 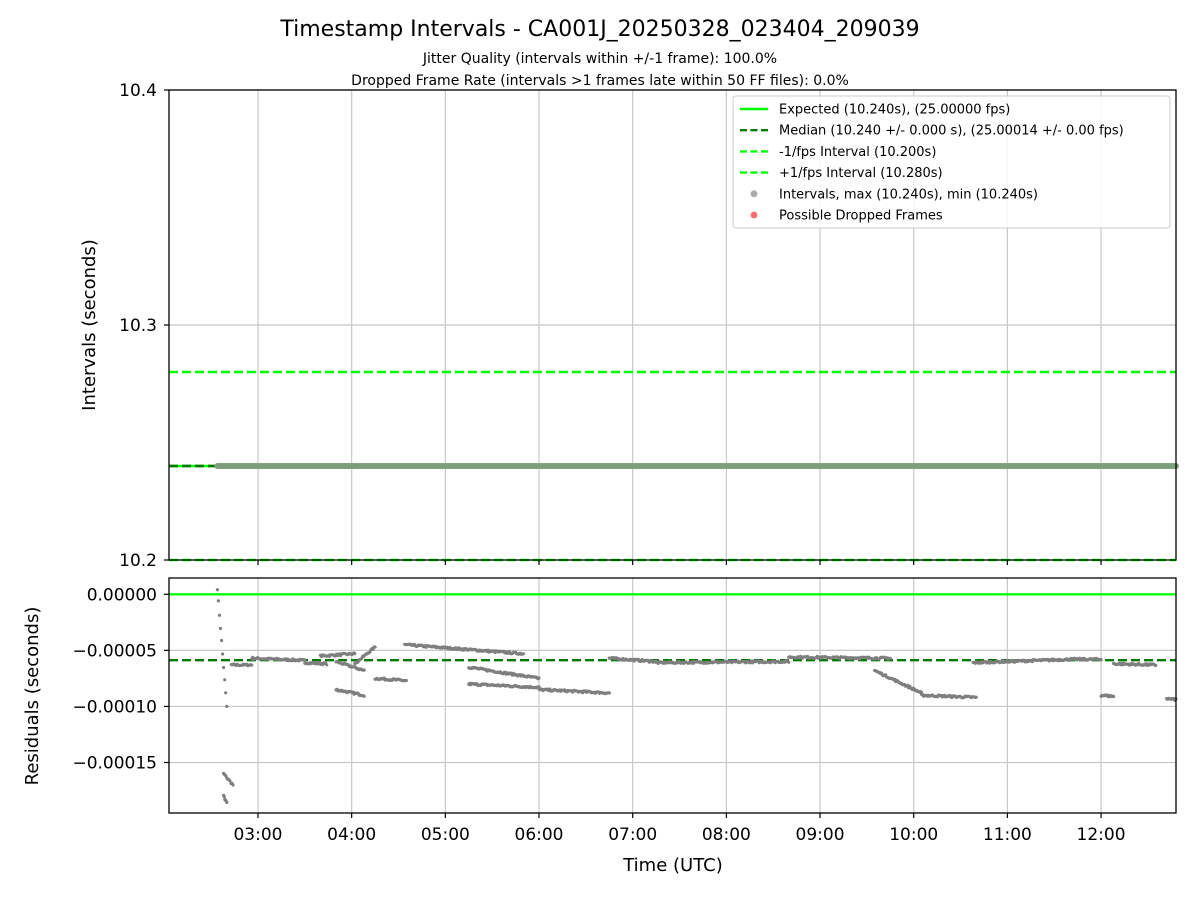 What do you see at coordinates (257, 835) in the screenshot?
I see `x-tick-label: 03:00` at bounding box center [257, 835].